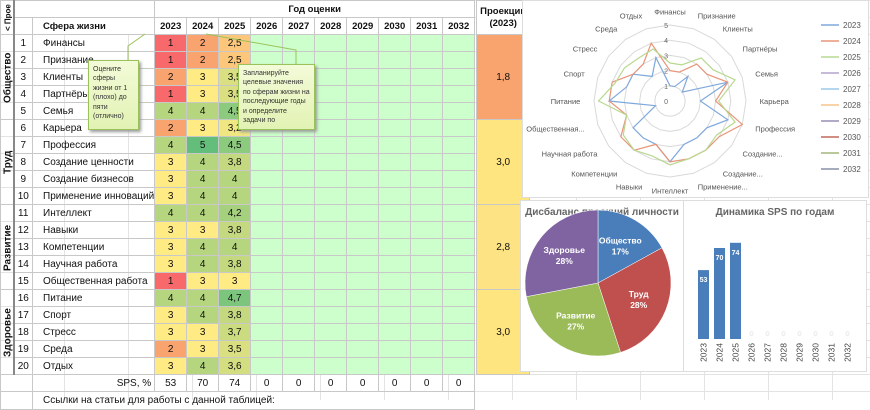  I want to click on sphere-name-cell: Стресс, so click(93, 332).